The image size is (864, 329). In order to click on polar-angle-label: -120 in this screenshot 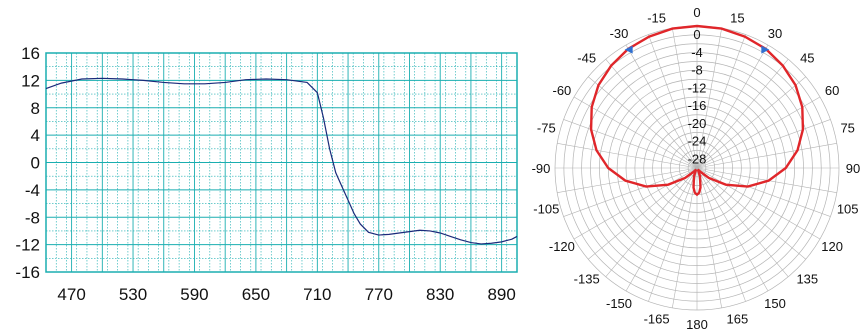, I will do `click(562, 246)`.